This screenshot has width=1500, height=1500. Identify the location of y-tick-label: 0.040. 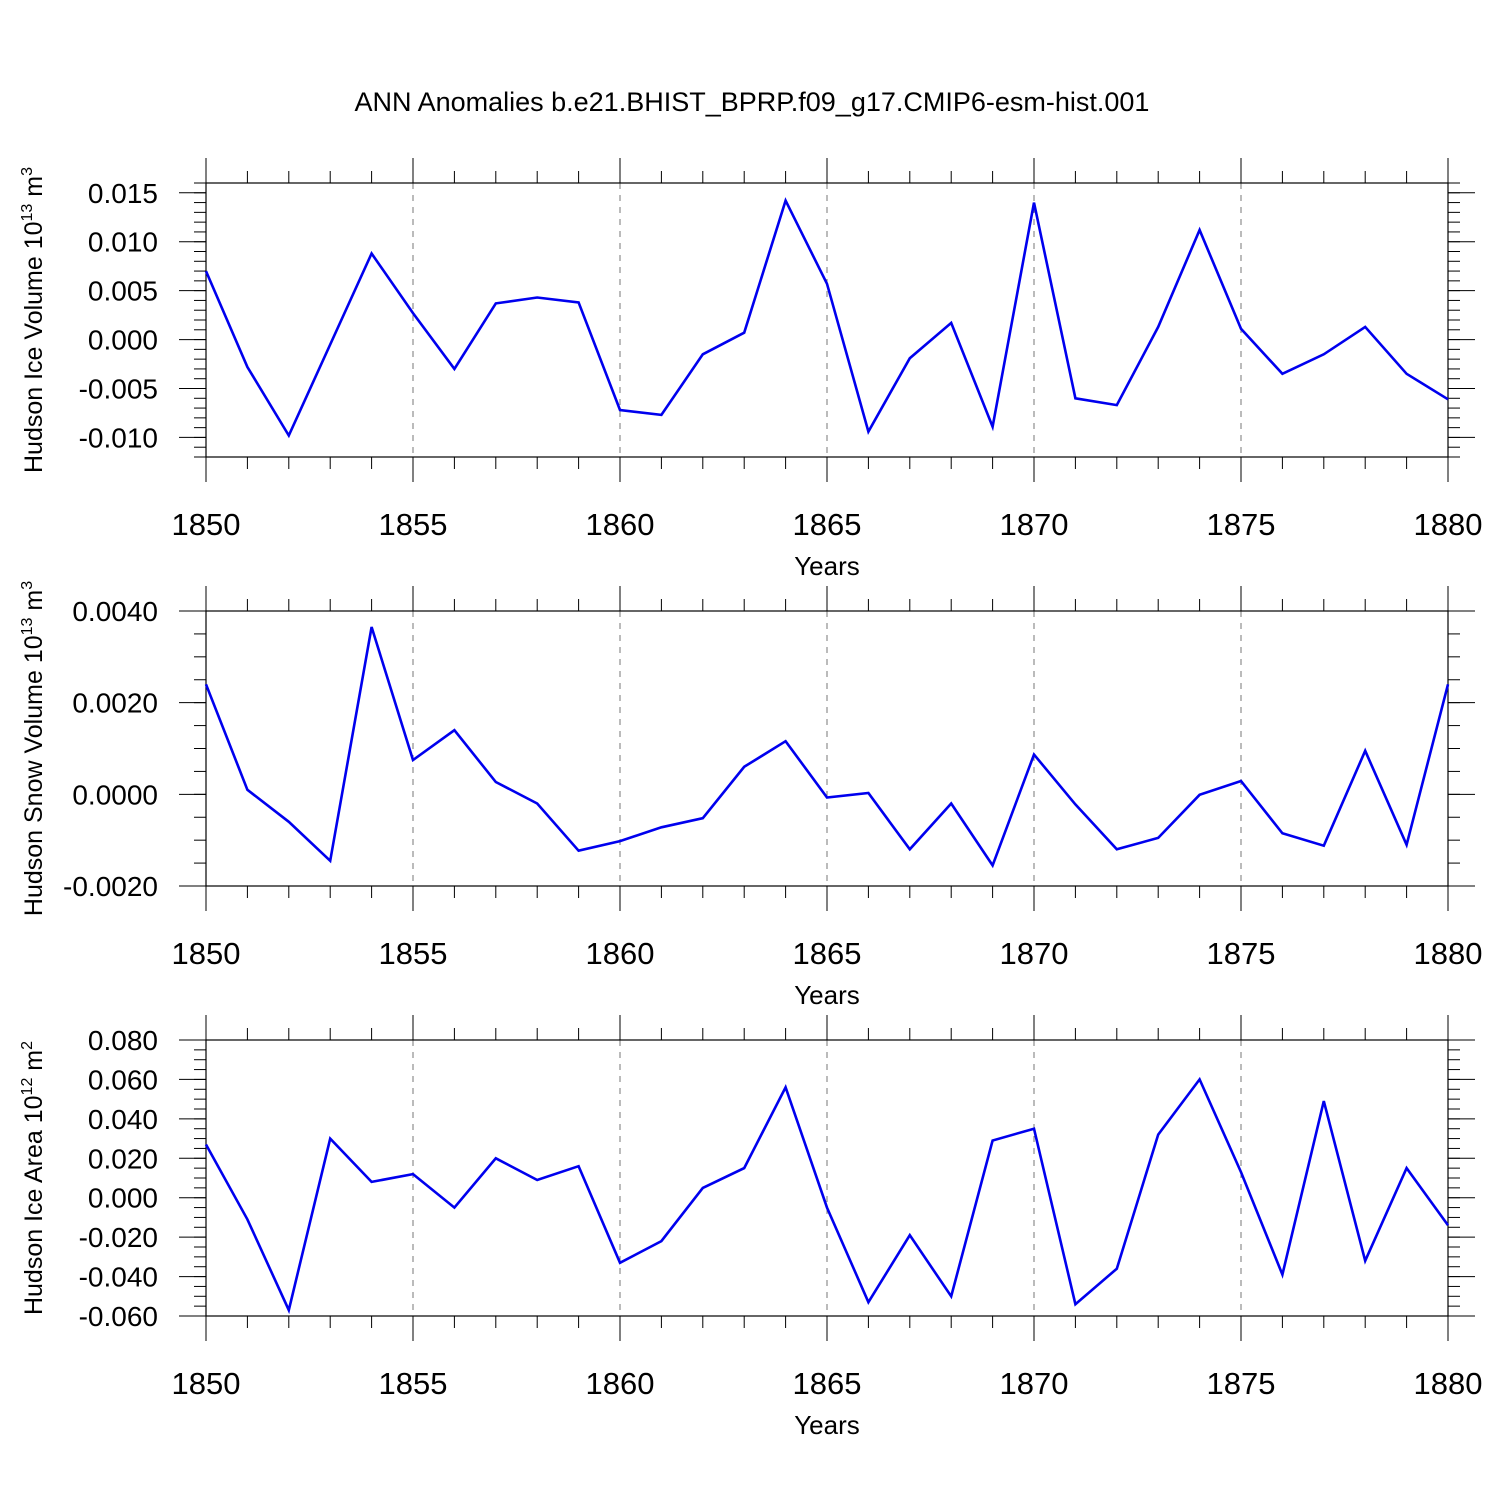
(123, 1119).